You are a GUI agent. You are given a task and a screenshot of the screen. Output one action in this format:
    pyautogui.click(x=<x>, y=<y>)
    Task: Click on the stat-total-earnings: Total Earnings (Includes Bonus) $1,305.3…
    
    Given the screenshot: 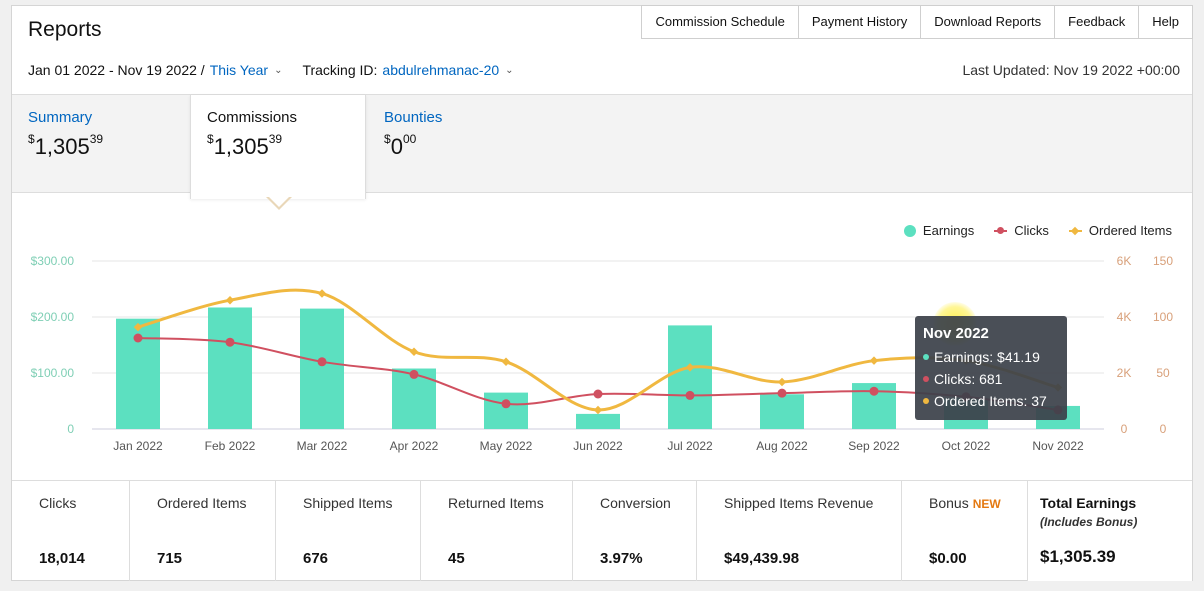 What is the action you would take?
    pyautogui.click(x=1110, y=531)
    